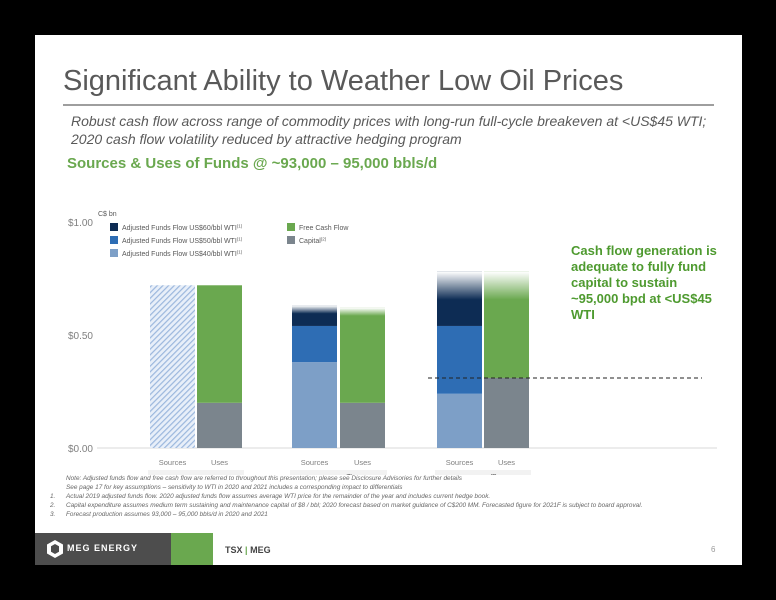  Describe the element at coordinates (80, 449) in the screenshot. I see `y-tick-label: $0.00` at that location.